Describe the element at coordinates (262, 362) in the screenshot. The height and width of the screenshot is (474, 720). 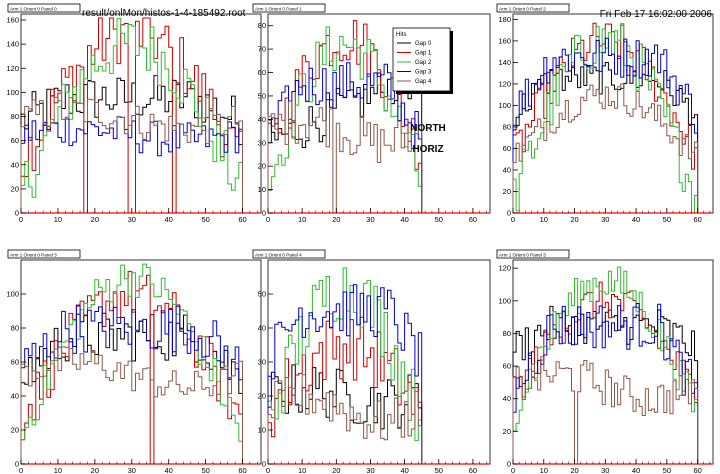
I see `y-tick-label: 30` at that location.